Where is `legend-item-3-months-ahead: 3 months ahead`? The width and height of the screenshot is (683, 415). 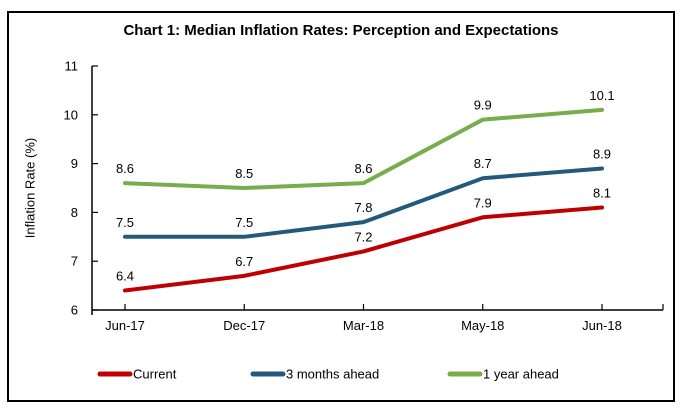
legend-item-3-months-ahead: 3 months ahead is located at coordinates (314, 374).